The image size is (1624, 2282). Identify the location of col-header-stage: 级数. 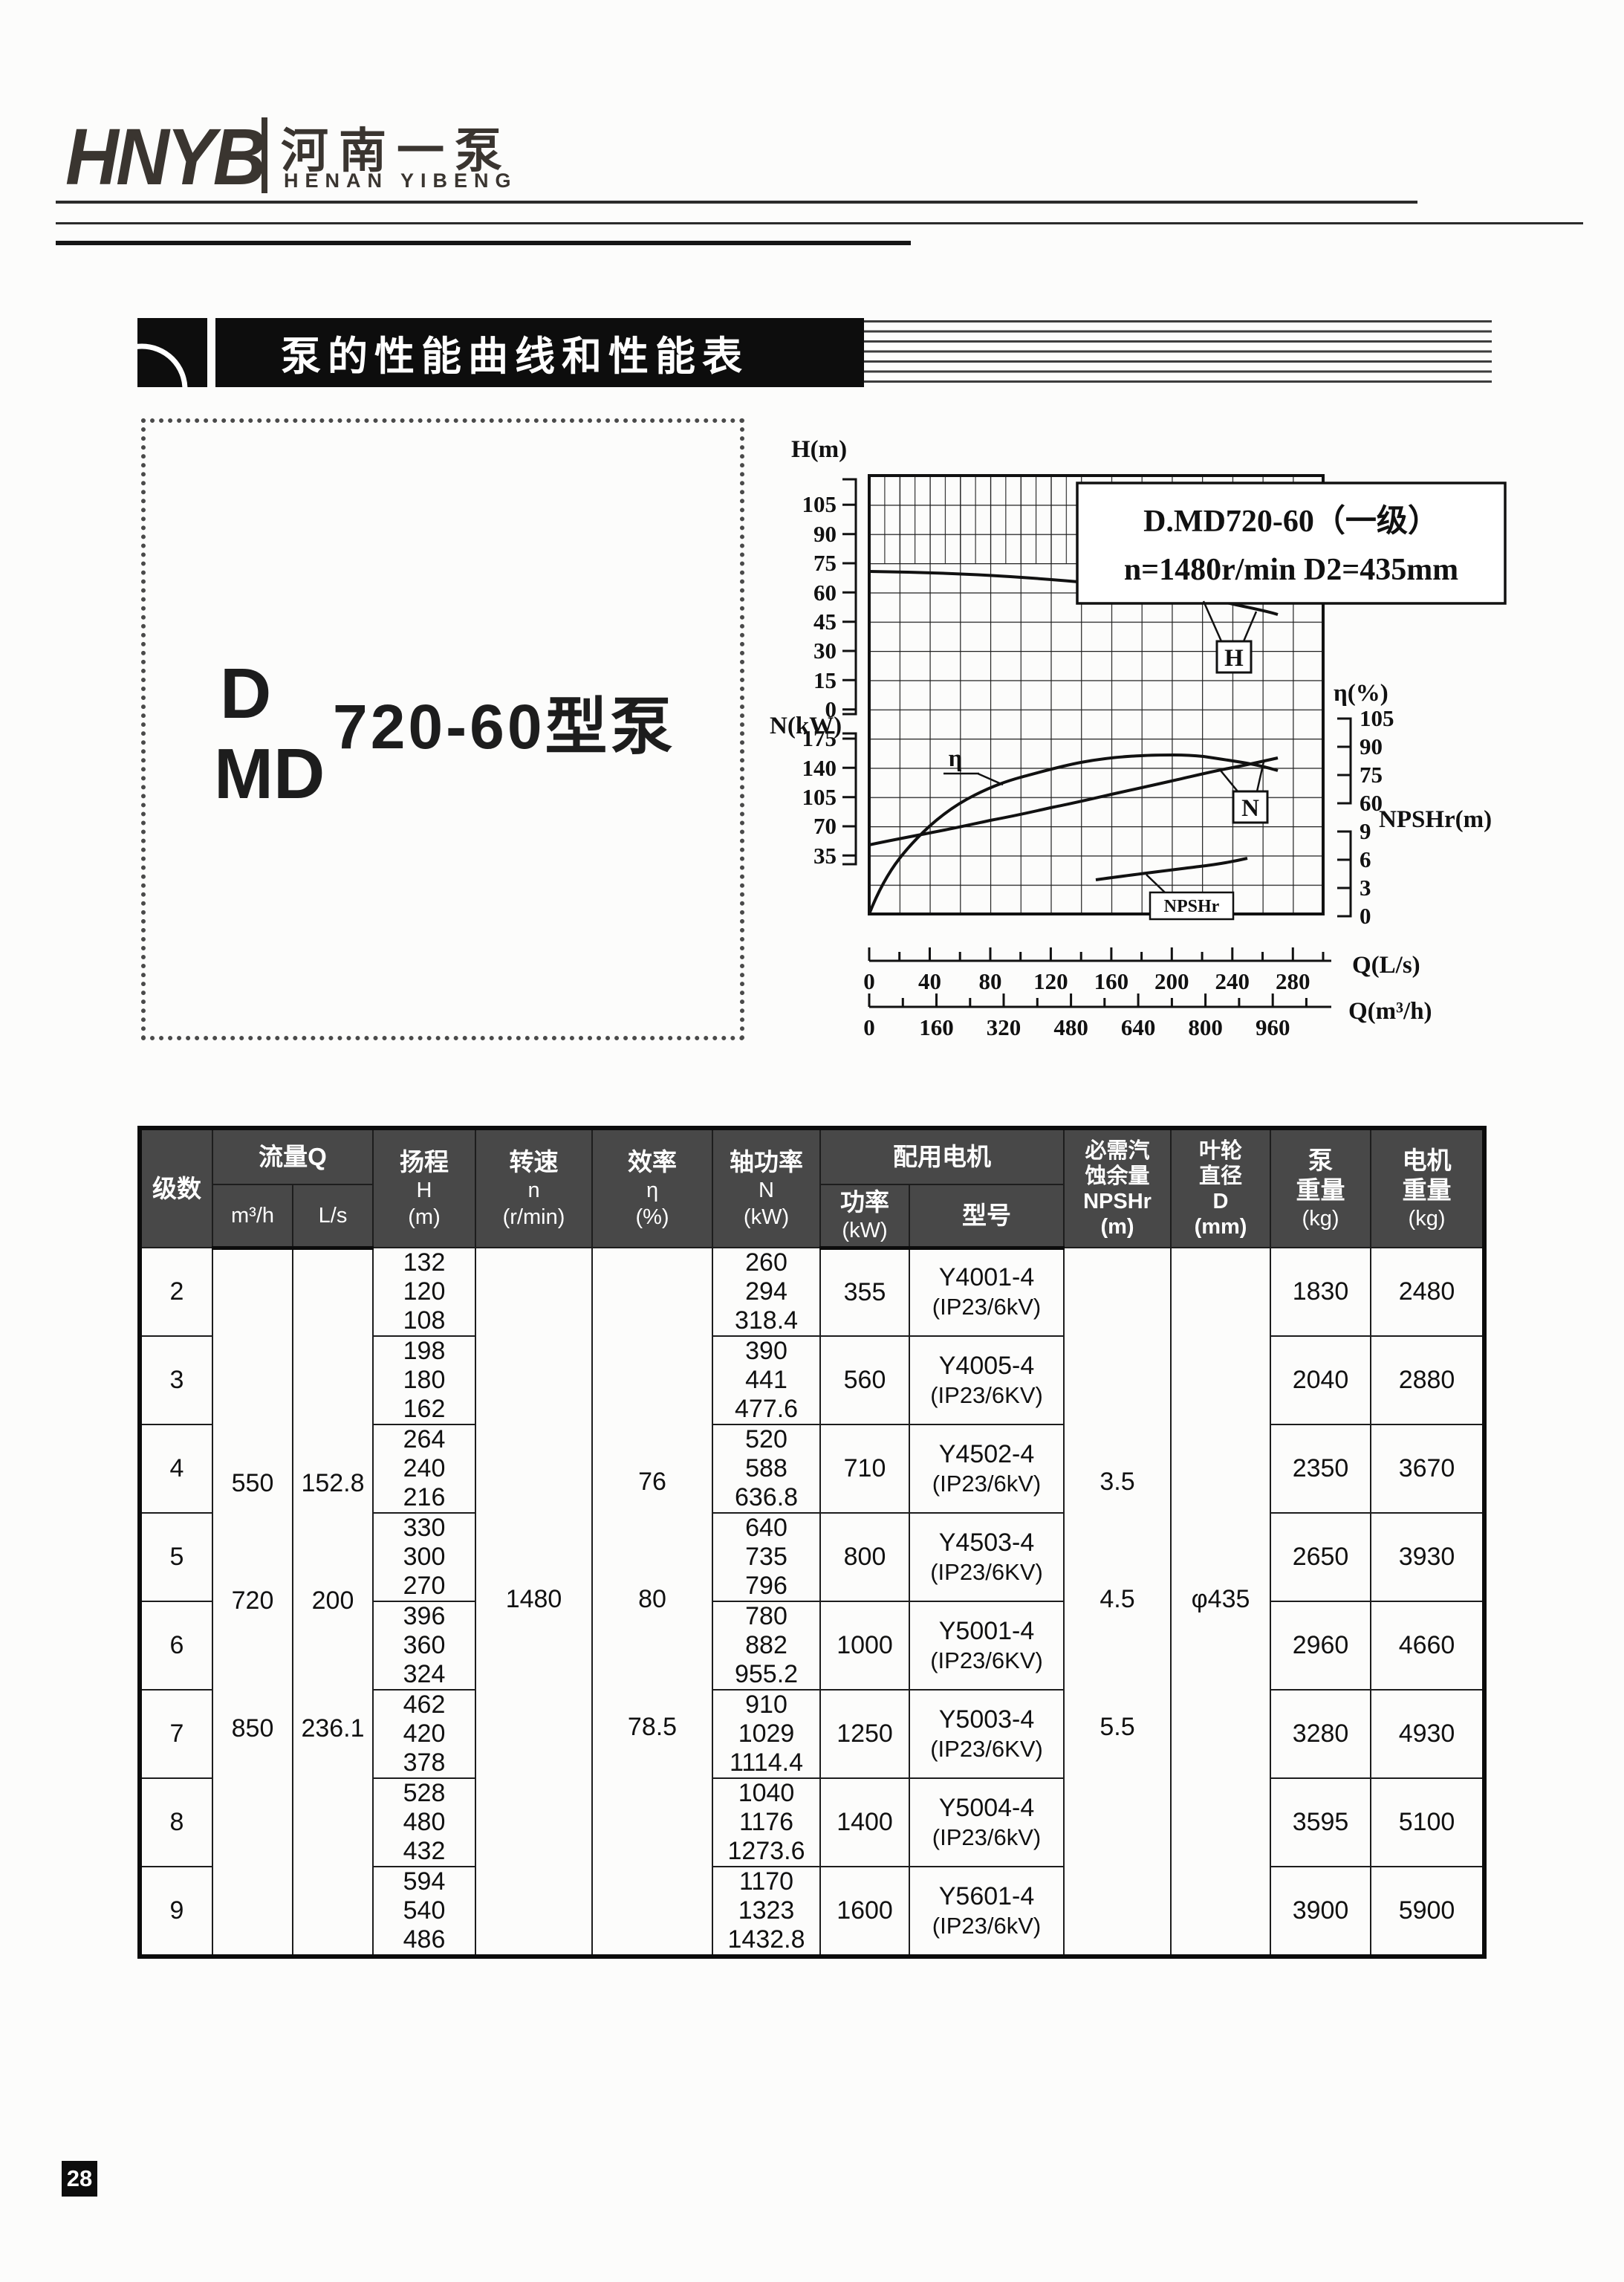
(176, 1187).